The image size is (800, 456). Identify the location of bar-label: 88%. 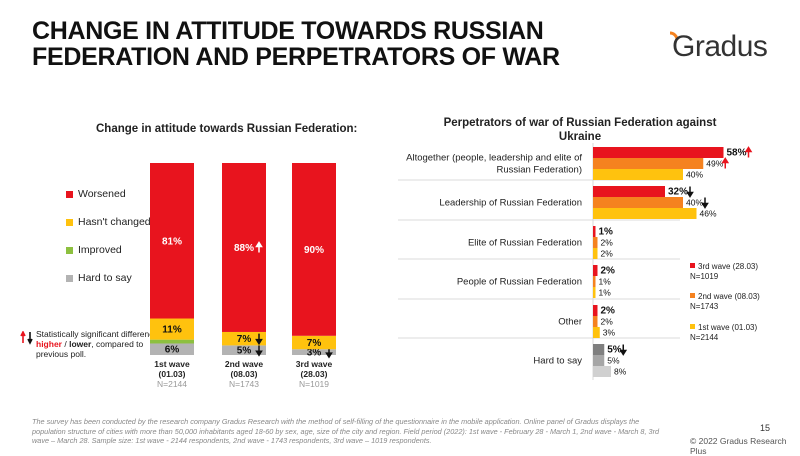
(244, 248).